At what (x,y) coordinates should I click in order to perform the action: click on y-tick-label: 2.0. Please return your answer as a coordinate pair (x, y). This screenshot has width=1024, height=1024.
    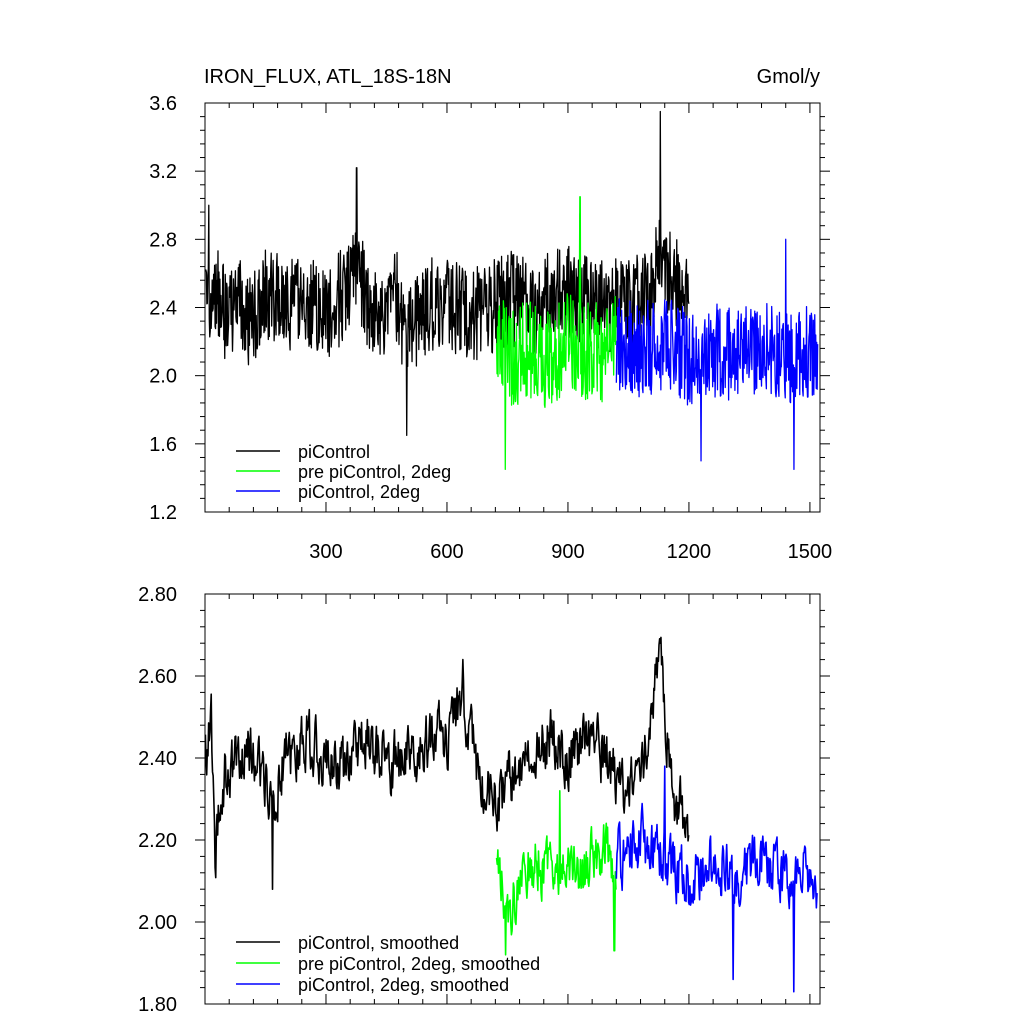
    Looking at the image, I should click on (163, 377).